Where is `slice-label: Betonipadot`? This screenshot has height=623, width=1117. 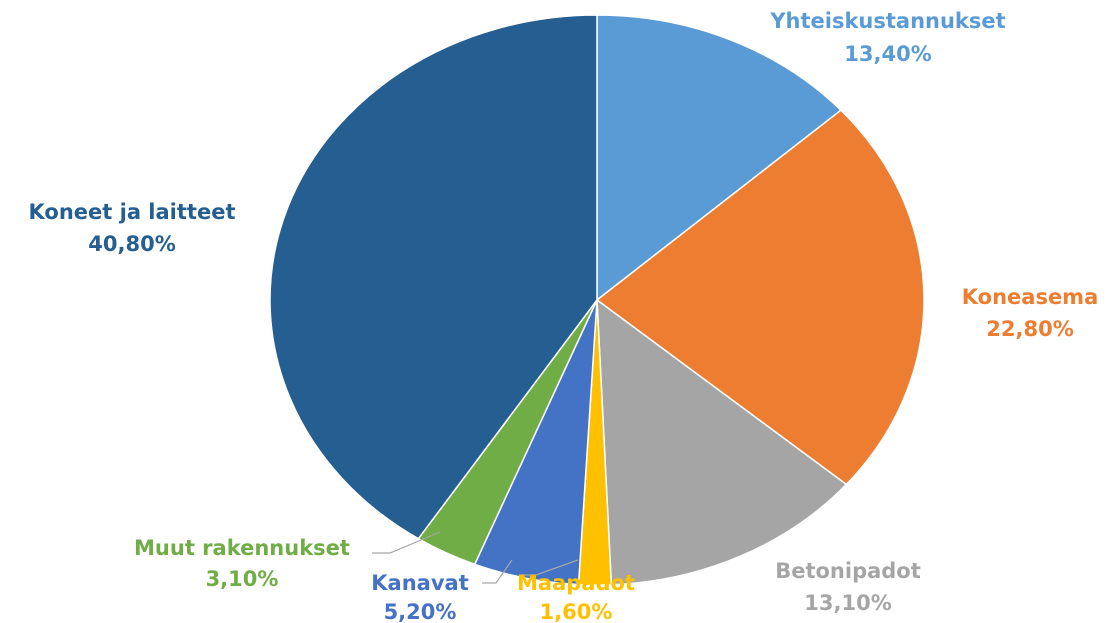
slice-label: Betonipadot is located at coordinates (848, 571).